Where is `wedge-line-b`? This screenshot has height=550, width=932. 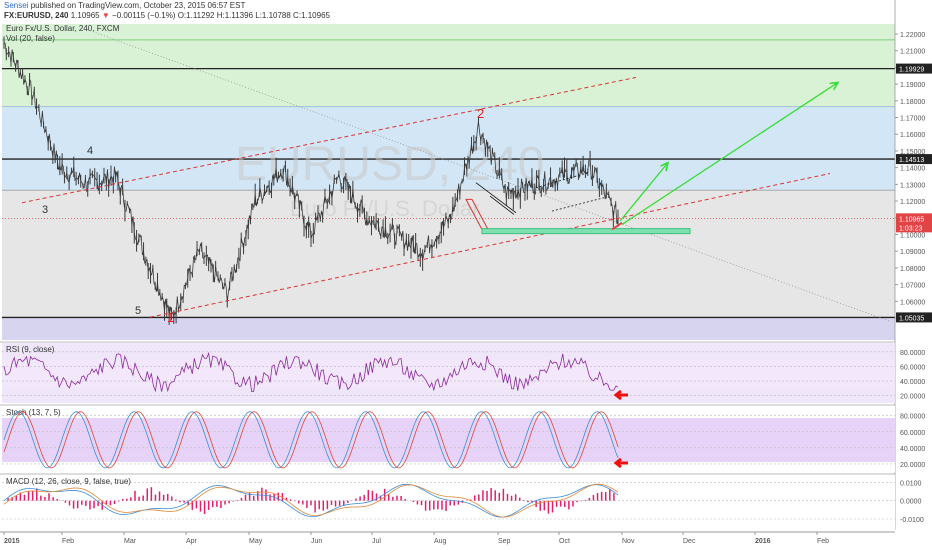
wedge-line-b is located at coordinates (502, 205).